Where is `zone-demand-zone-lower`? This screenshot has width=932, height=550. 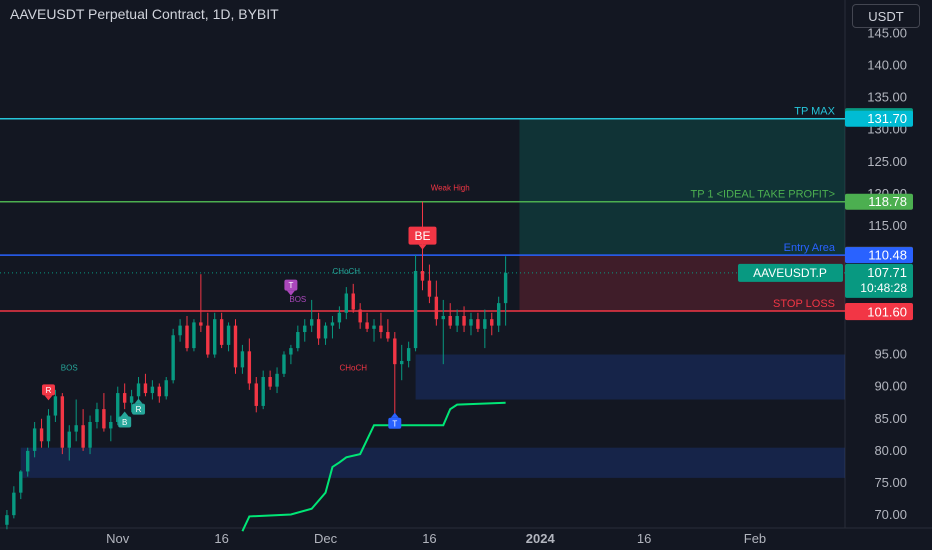
zone-demand-zone-lower is located at coordinates (433, 462).